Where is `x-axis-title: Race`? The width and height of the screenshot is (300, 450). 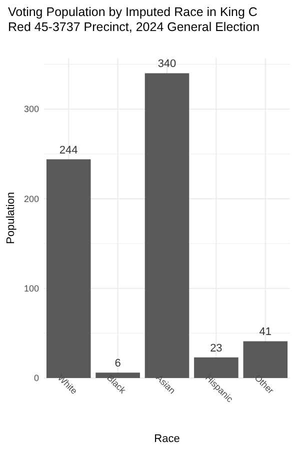 x-axis-title: Race is located at coordinates (167, 439).